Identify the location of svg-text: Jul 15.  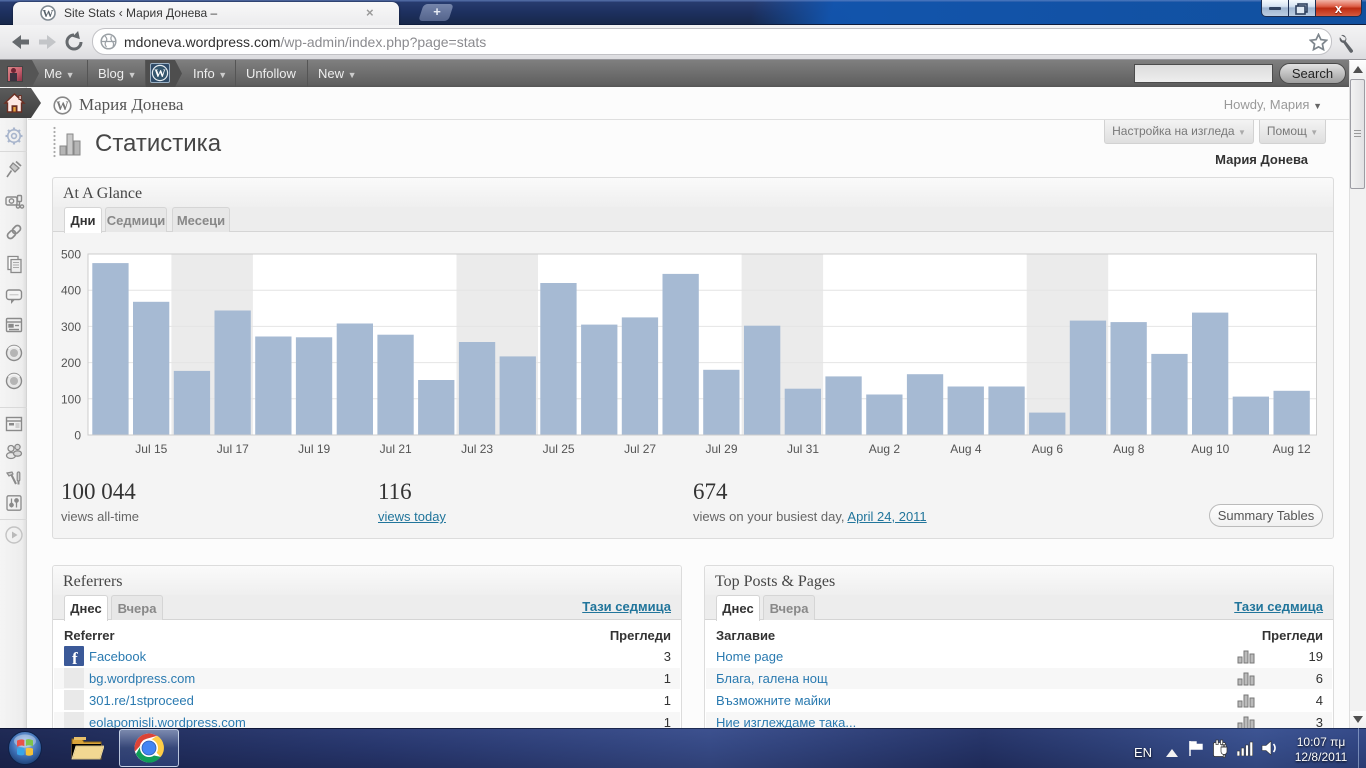
(151, 449).